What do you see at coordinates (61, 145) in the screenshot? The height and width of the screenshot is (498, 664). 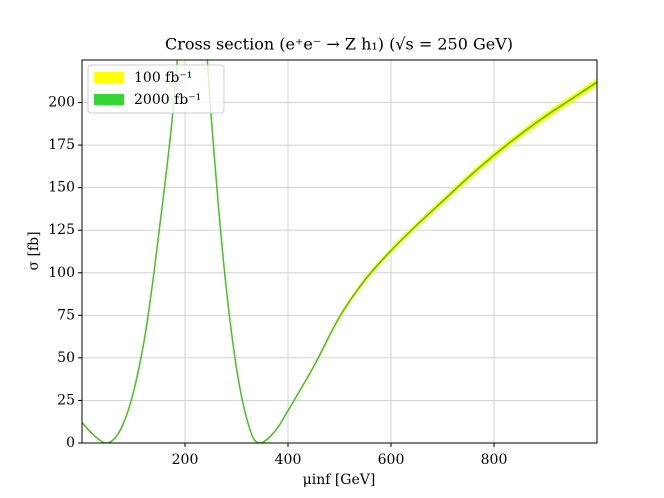 I see `y-tick-label: 175` at bounding box center [61, 145].